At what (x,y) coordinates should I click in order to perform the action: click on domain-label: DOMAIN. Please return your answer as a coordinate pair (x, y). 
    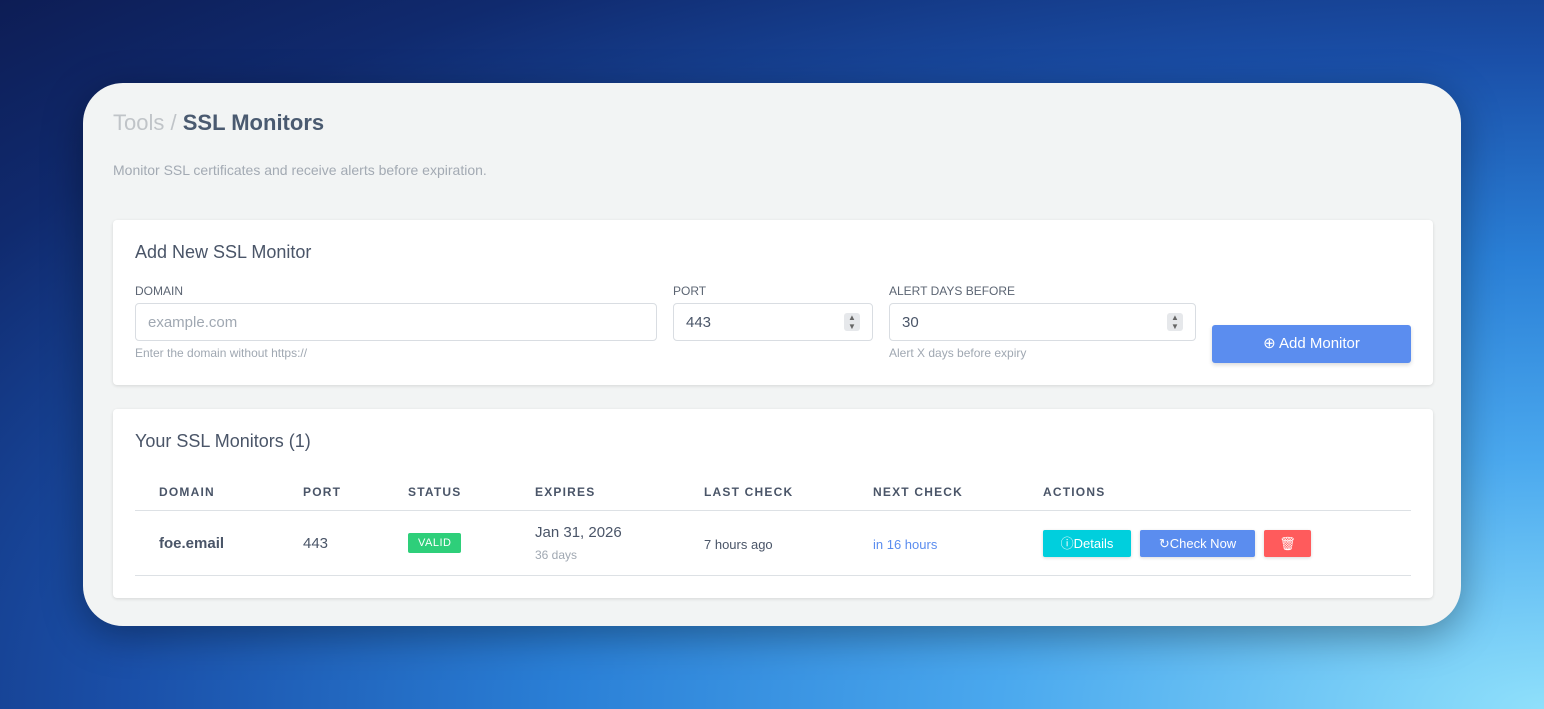
    Looking at the image, I should click on (159, 291).